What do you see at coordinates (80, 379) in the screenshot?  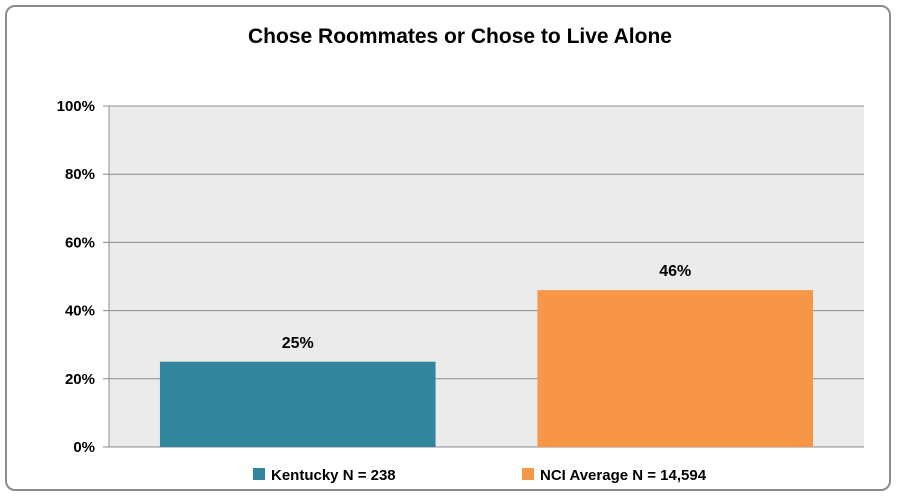 I see `y-tick-label: 20%` at bounding box center [80, 379].